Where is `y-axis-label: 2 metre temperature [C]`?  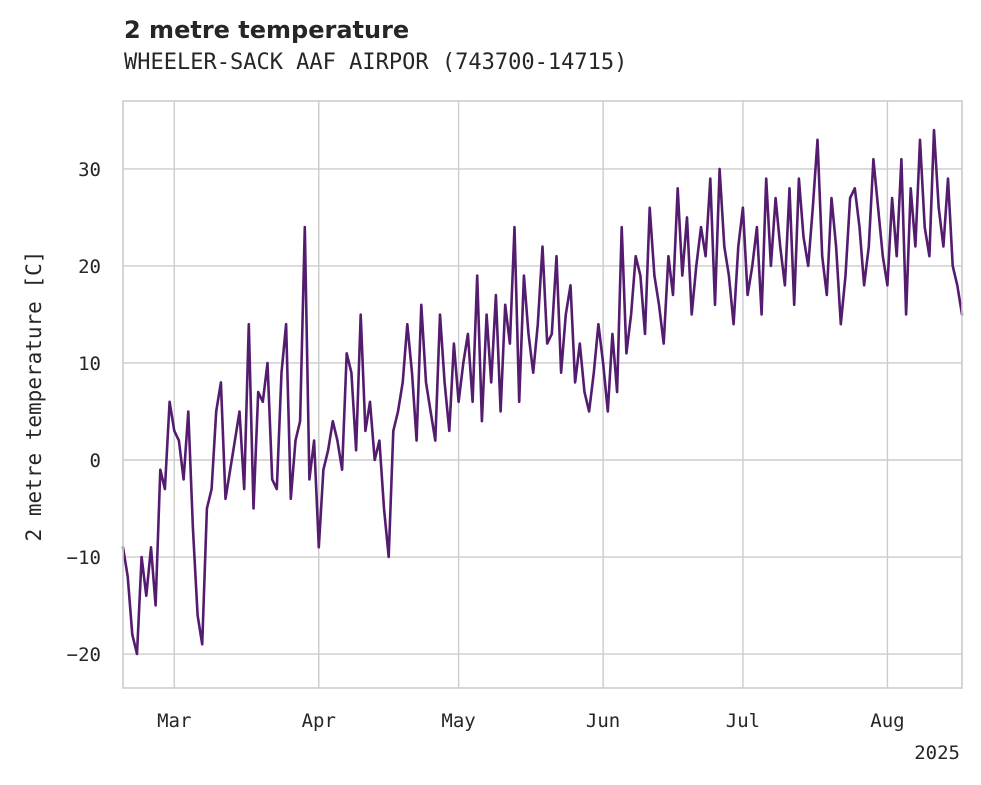 y-axis-label: 2 metre temperature [C] is located at coordinates (34, 396).